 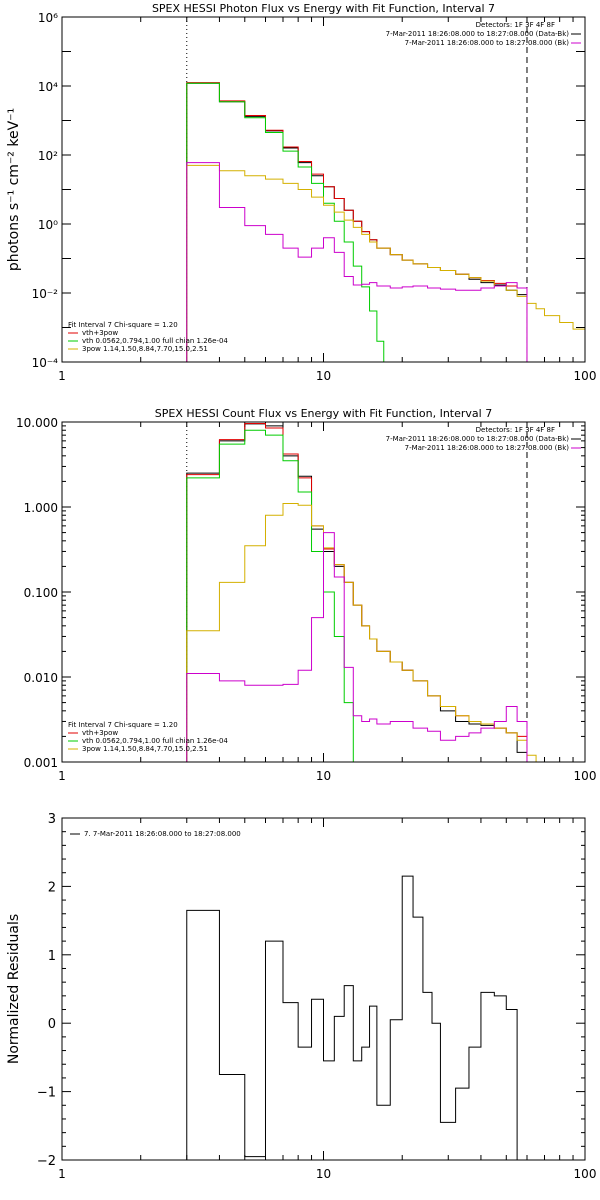 What do you see at coordinates (41, 678) in the screenshot?
I see `y-tick-label: 0.010` at bounding box center [41, 678].